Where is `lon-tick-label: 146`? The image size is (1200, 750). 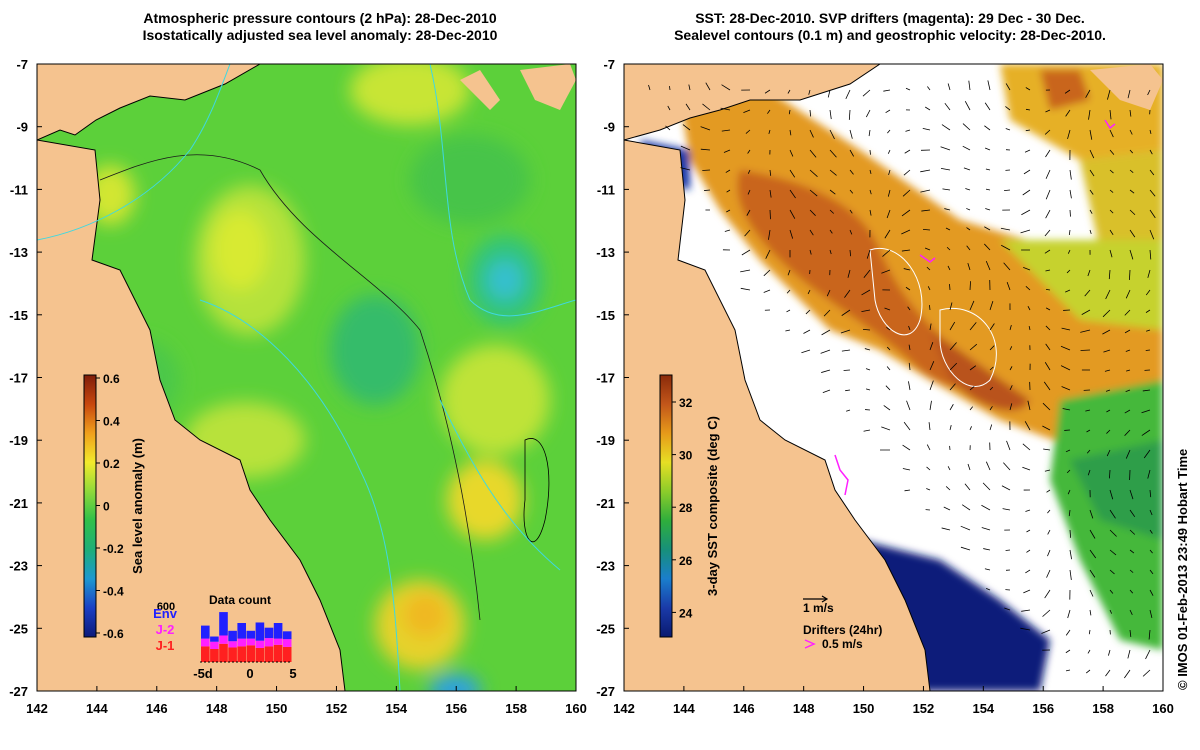
lon-tick-label: 146 is located at coordinates (744, 708).